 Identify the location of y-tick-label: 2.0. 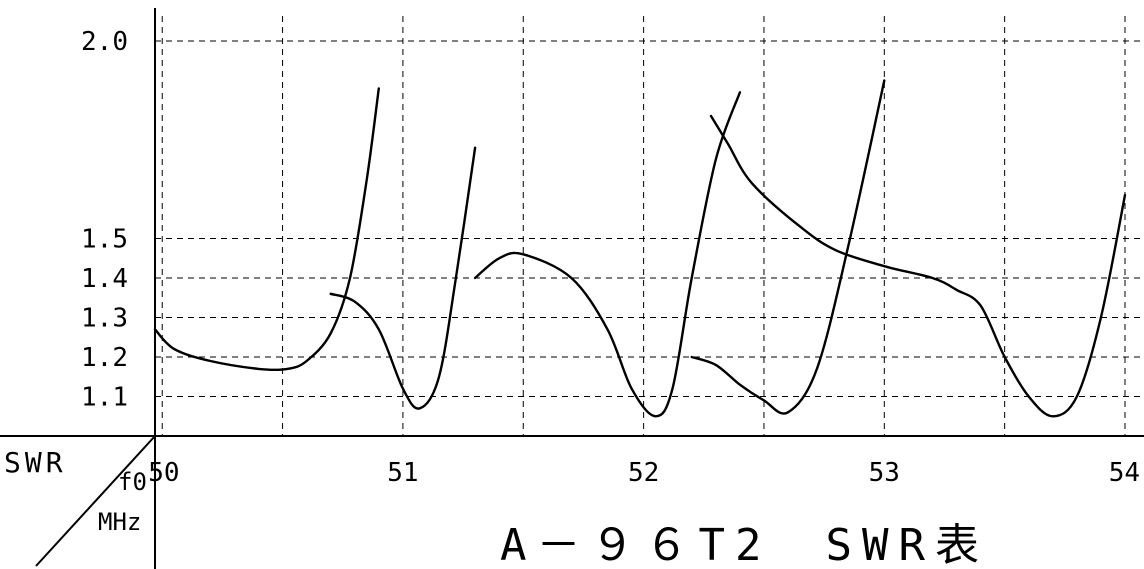
(104, 42).